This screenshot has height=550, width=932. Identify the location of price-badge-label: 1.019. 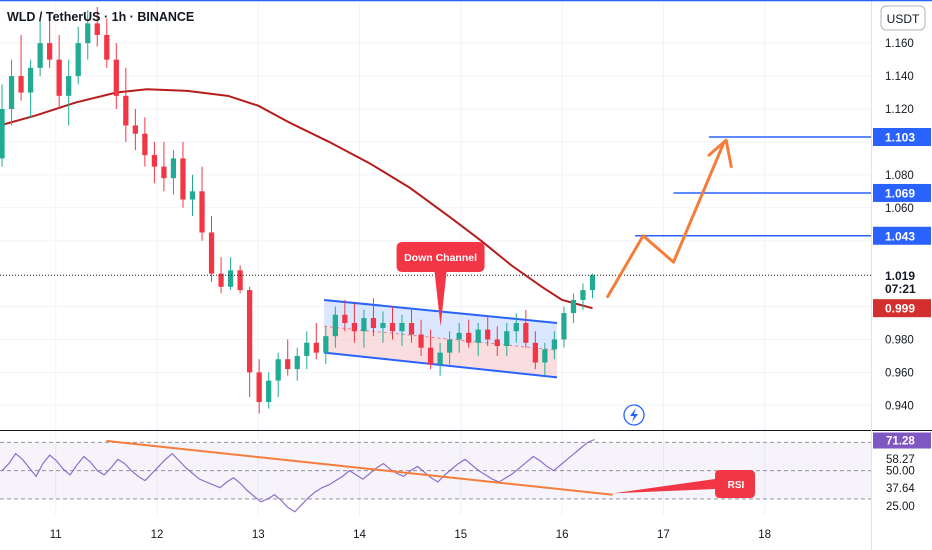
(900, 276).